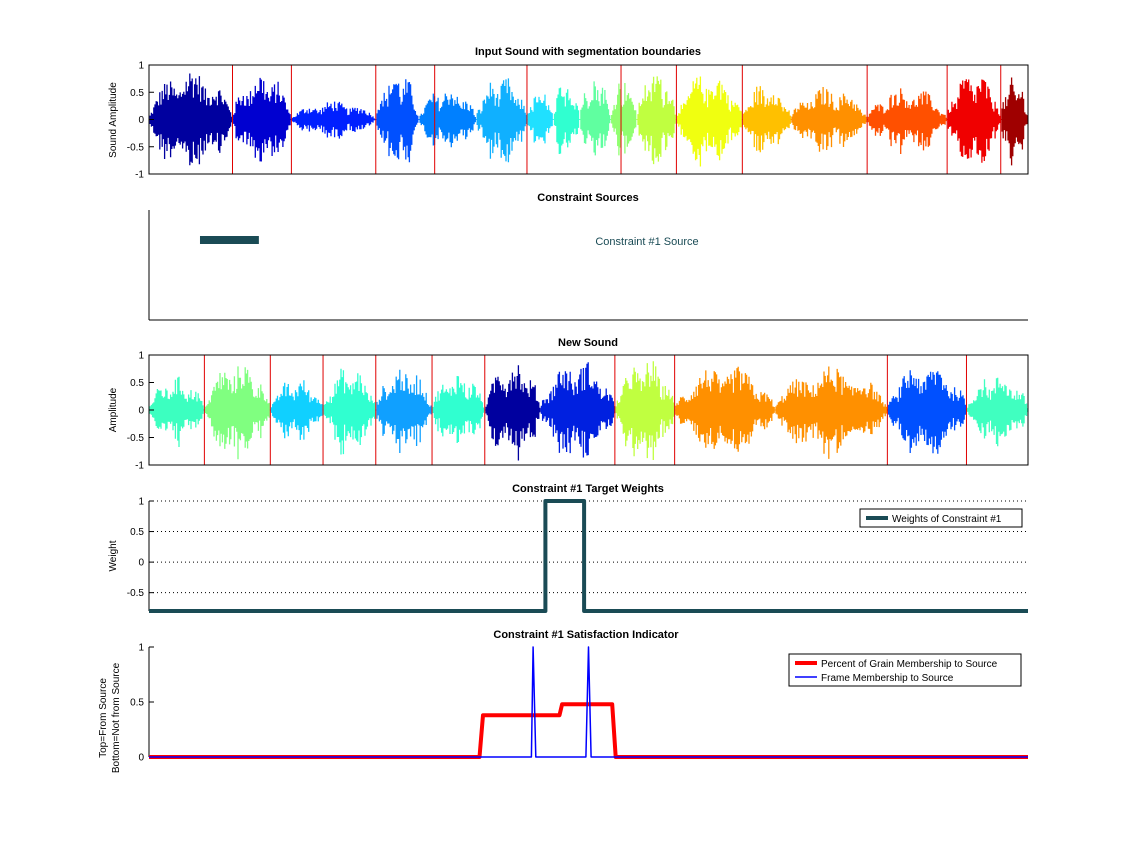 This screenshot has height=851, width=1135. Describe the element at coordinates (116, 717) in the screenshot. I see `y-axis-label-line-2: Bottom=Not from Source` at that location.